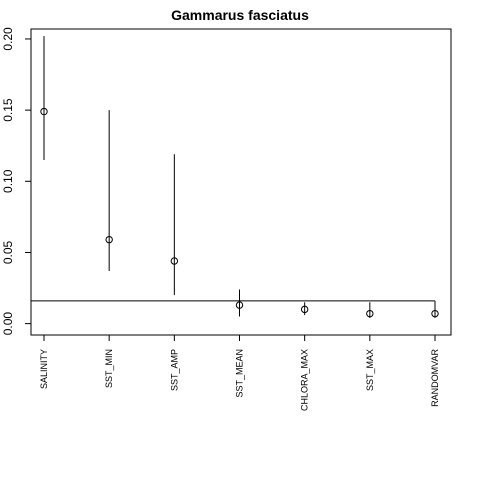 The width and height of the screenshot is (480, 480). I want to click on data-point-salinity, so click(44, 111).